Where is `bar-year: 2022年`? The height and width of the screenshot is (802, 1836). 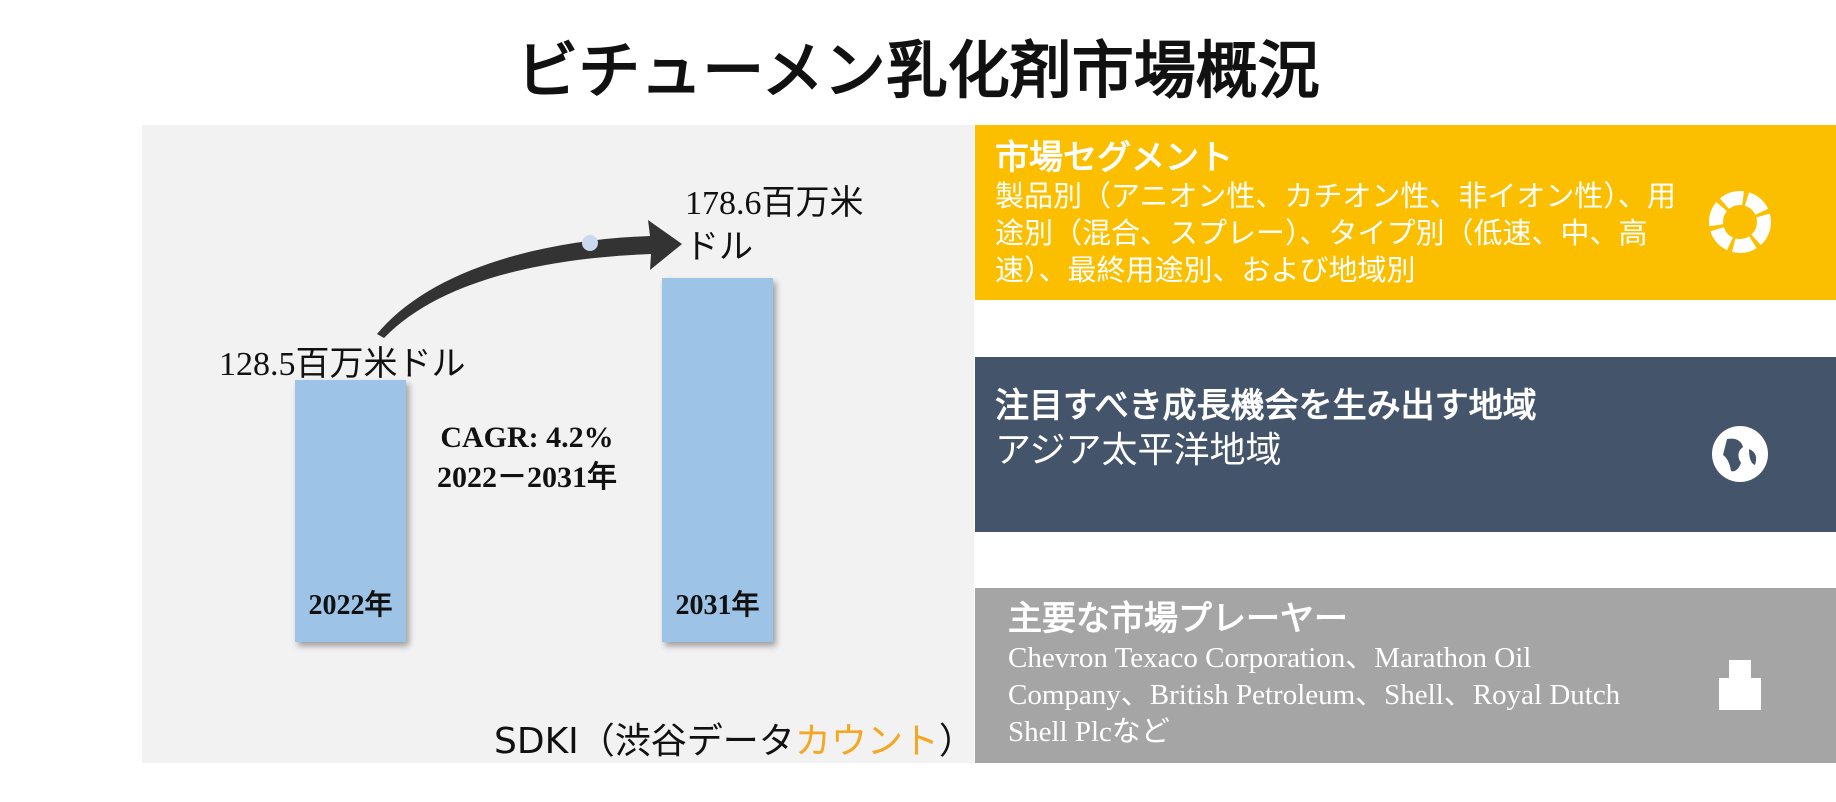 bar-year: 2022年 is located at coordinates (350, 605).